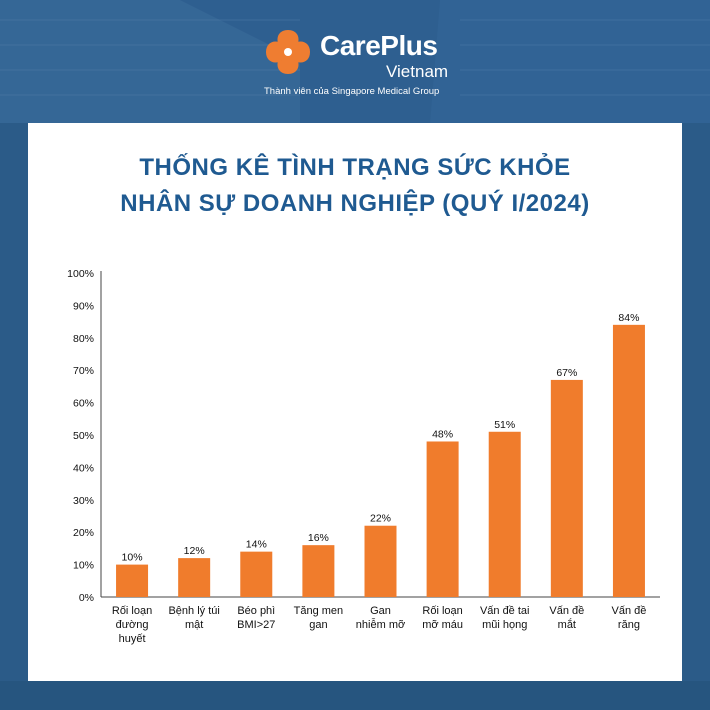 Image resolution: width=710 pixels, height=710 pixels. Describe the element at coordinates (442, 434) in the screenshot. I see `bar-value-label: 48%` at that location.